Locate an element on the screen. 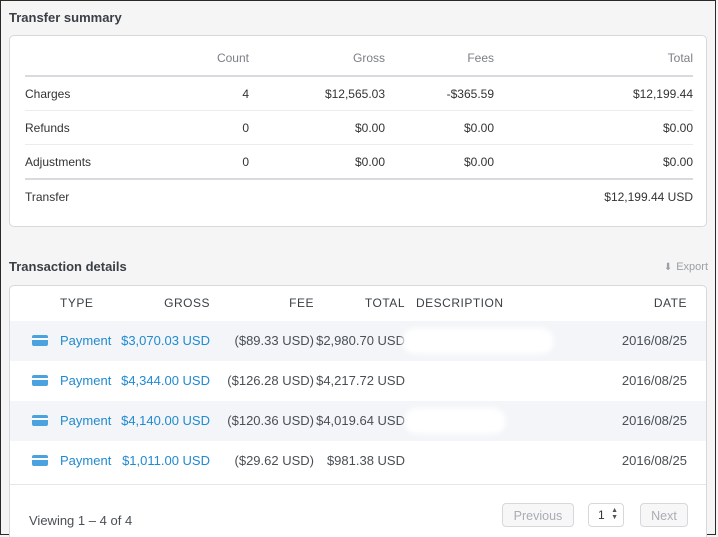 The image size is (718, 537). header-gross: GROSS is located at coordinates (187, 303).